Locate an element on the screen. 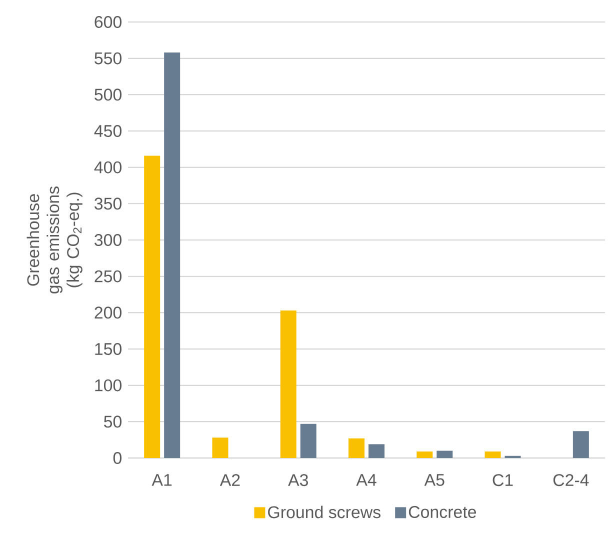  y-tick-label: 350 is located at coordinates (108, 204).